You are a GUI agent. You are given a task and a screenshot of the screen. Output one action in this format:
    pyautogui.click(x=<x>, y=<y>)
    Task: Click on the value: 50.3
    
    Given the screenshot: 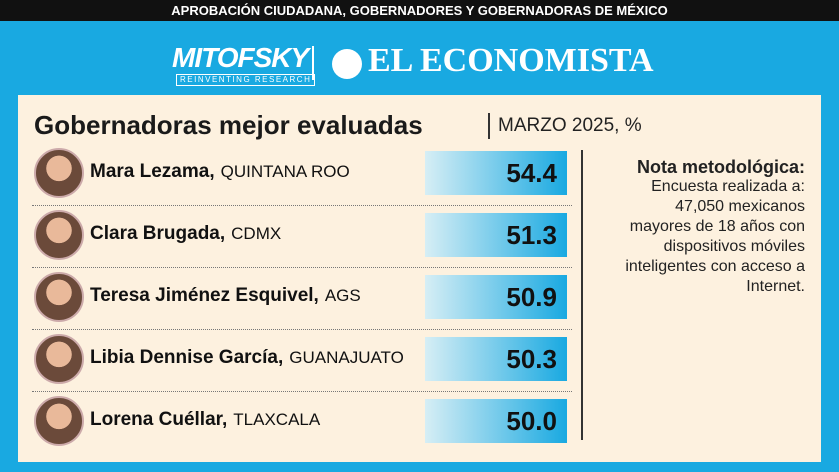 What is the action you would take?
    pyautogui.click(x=496, y=359)
    